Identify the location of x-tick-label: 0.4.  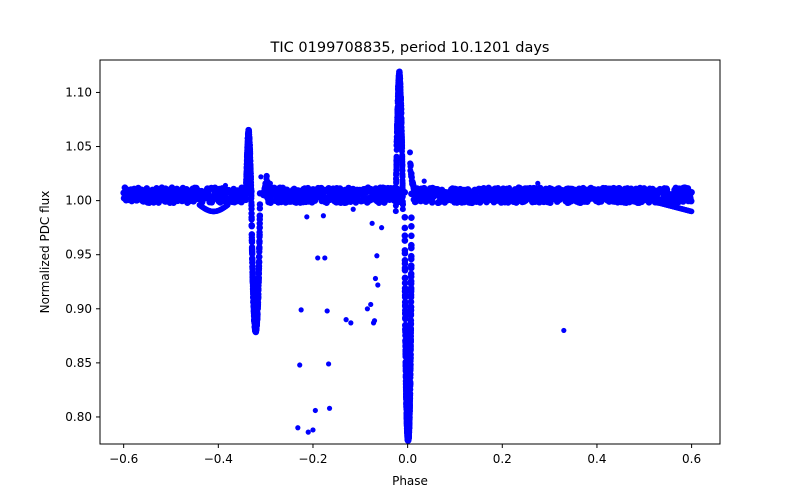
(596, 459).